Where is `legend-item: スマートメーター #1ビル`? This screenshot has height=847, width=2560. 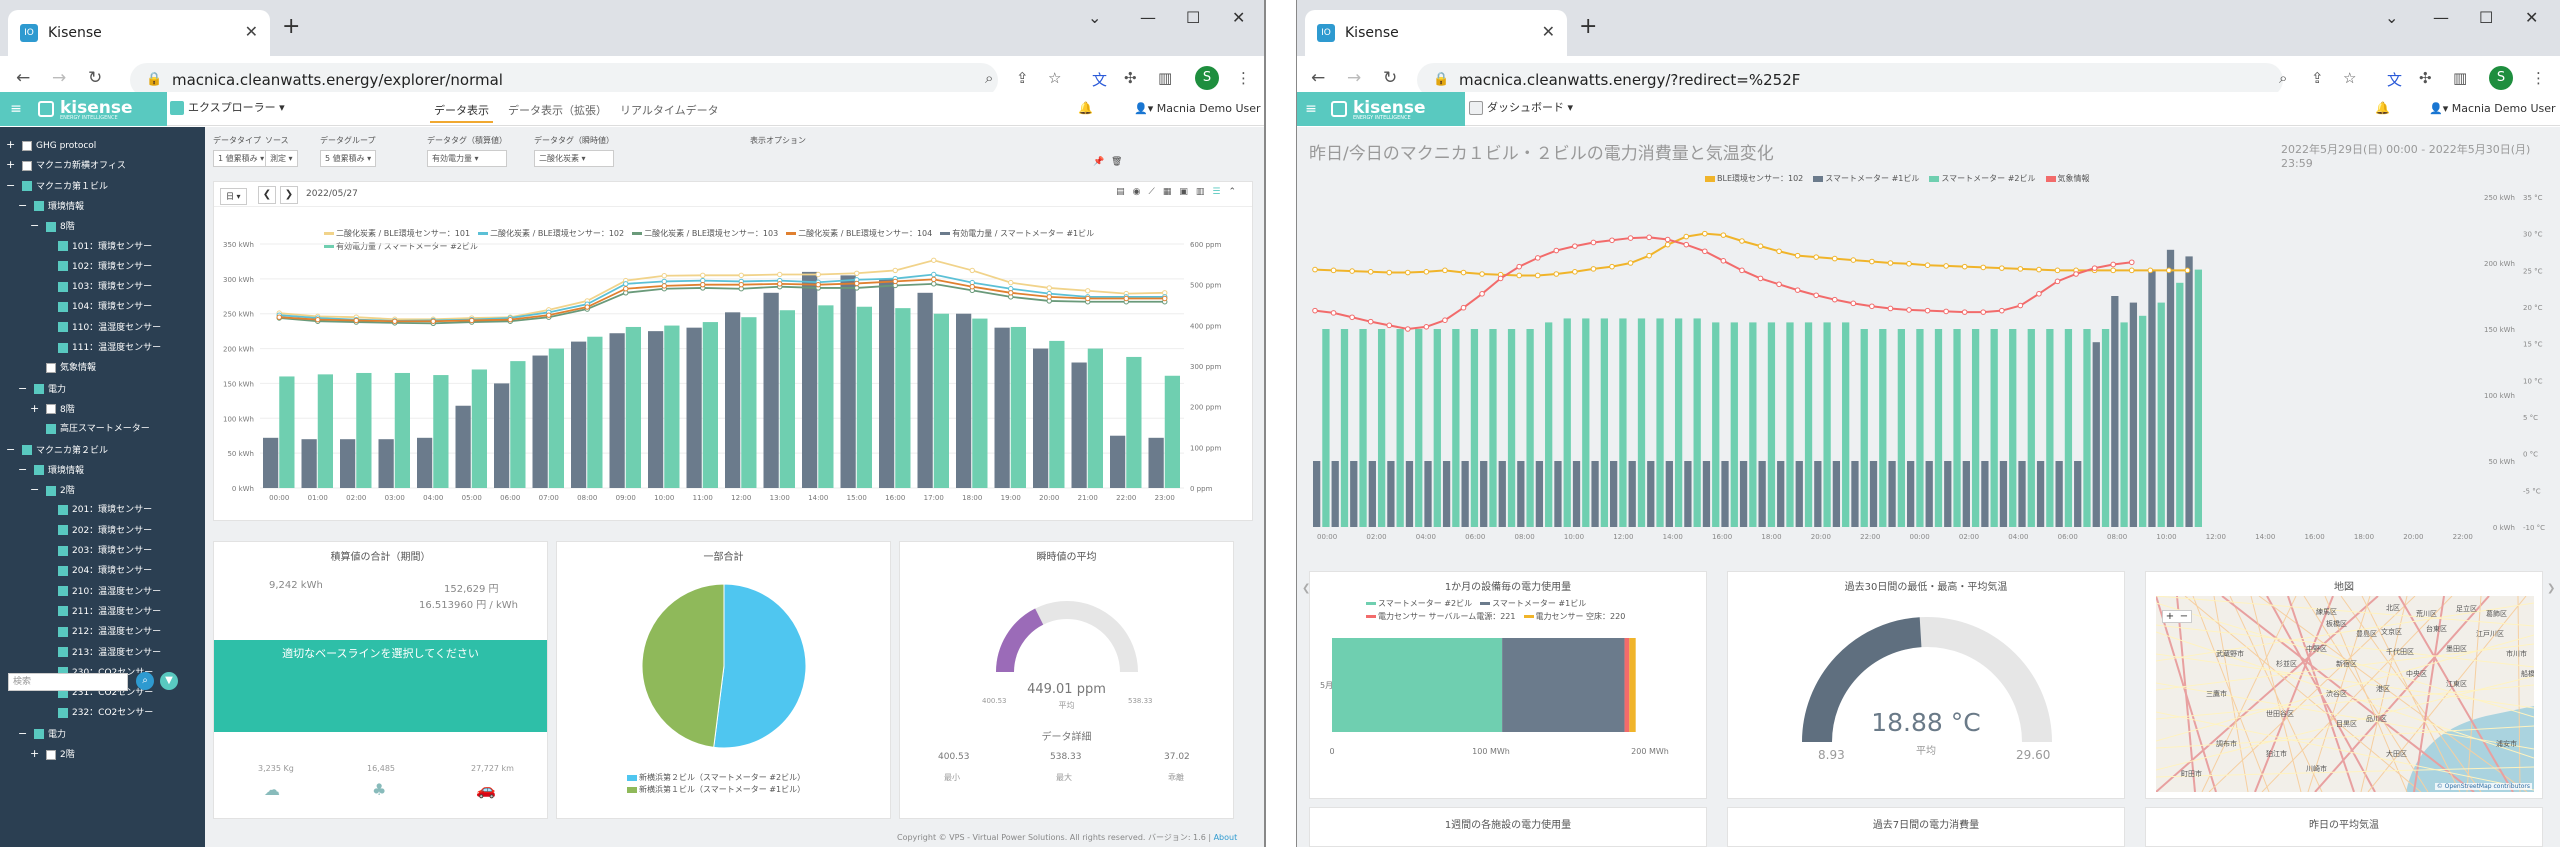 legend-item: スマートメーター #1ビル is located at coordinates (1866, 178).